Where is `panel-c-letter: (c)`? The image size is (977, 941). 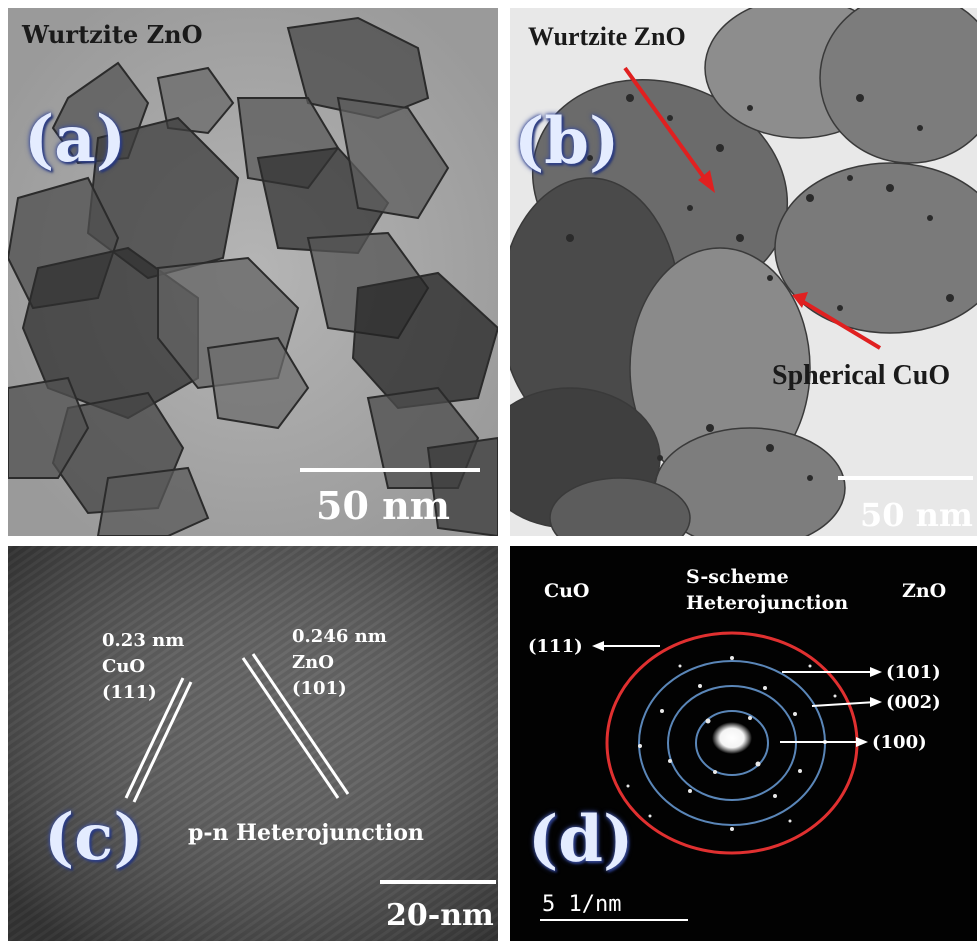 panel-c-letter: (c) is located at coordinates (94, 837).